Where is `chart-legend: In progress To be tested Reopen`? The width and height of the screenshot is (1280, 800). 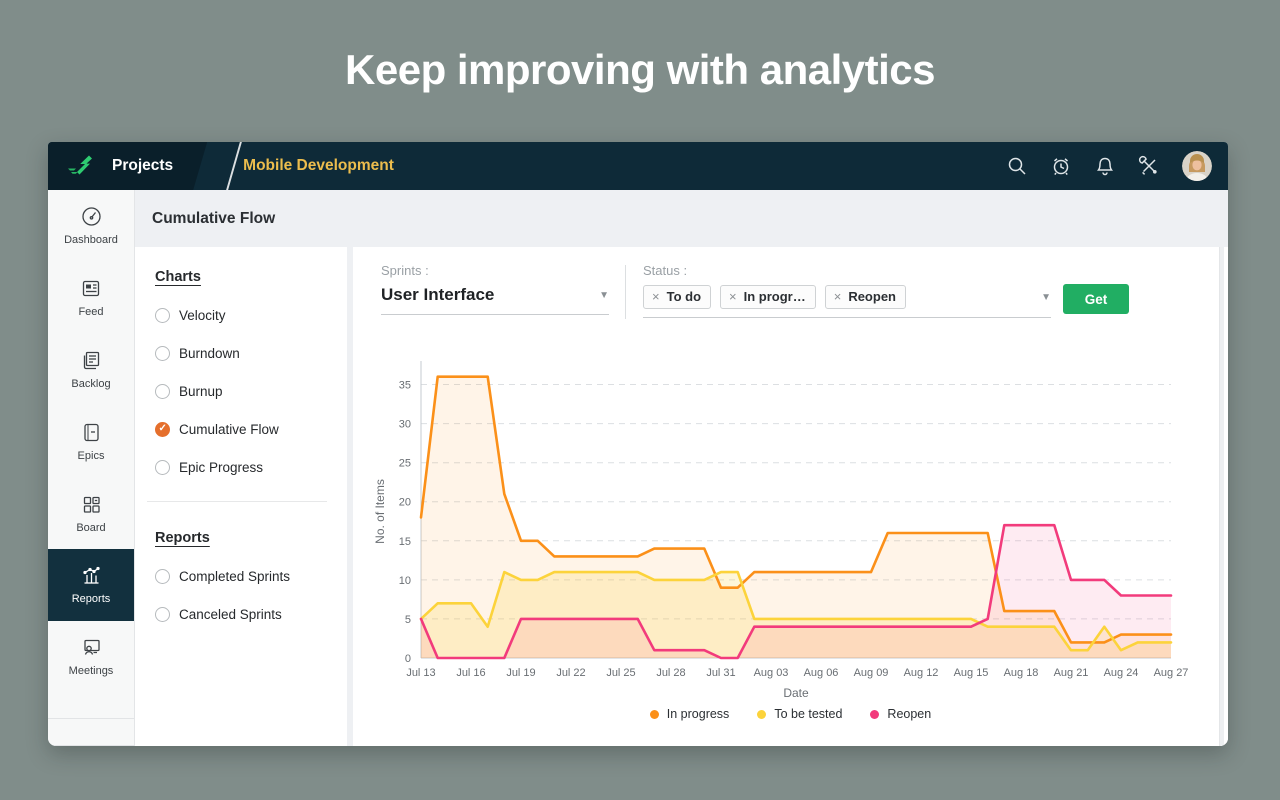
chart-legend: In progress To be tested Reopen is located at coordinates (790, 714).